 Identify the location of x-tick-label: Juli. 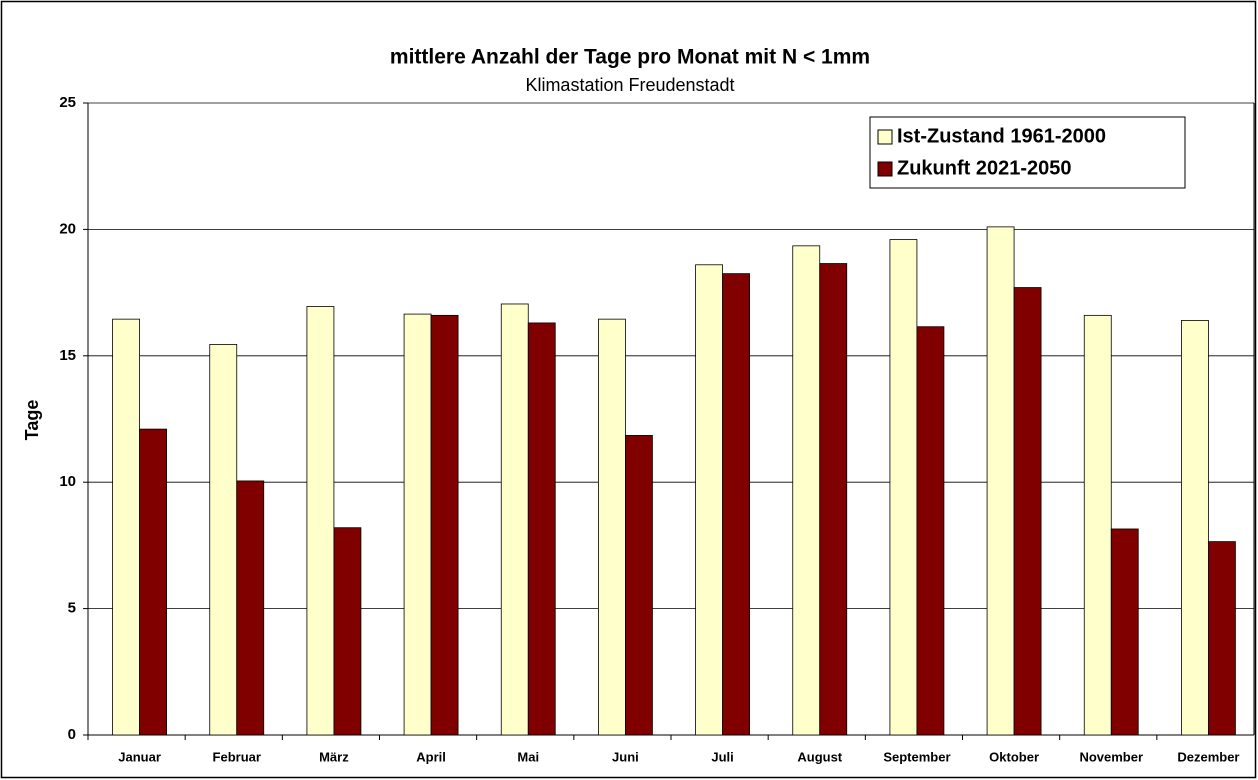
(722, 756).